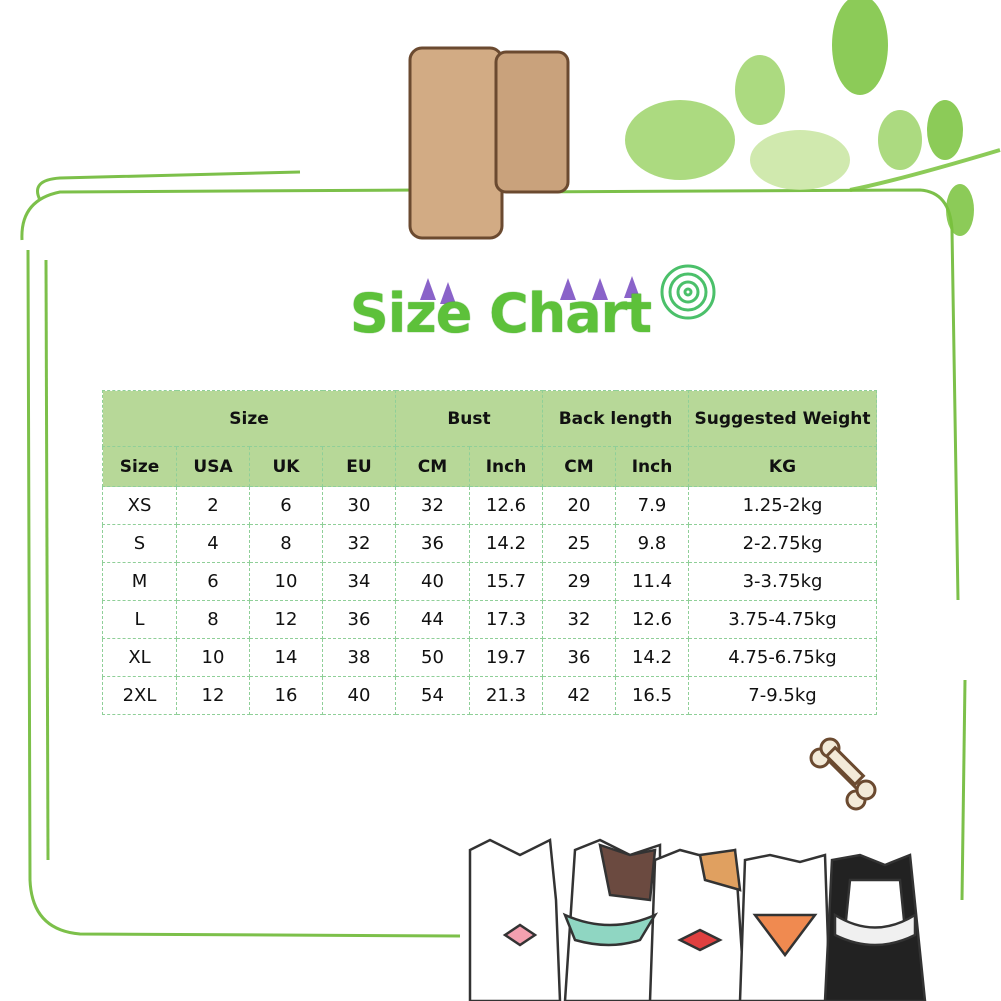  Describe the element at coordinates (500, 313) in the screenshot. I see `page-title: Size Chart` at that location.